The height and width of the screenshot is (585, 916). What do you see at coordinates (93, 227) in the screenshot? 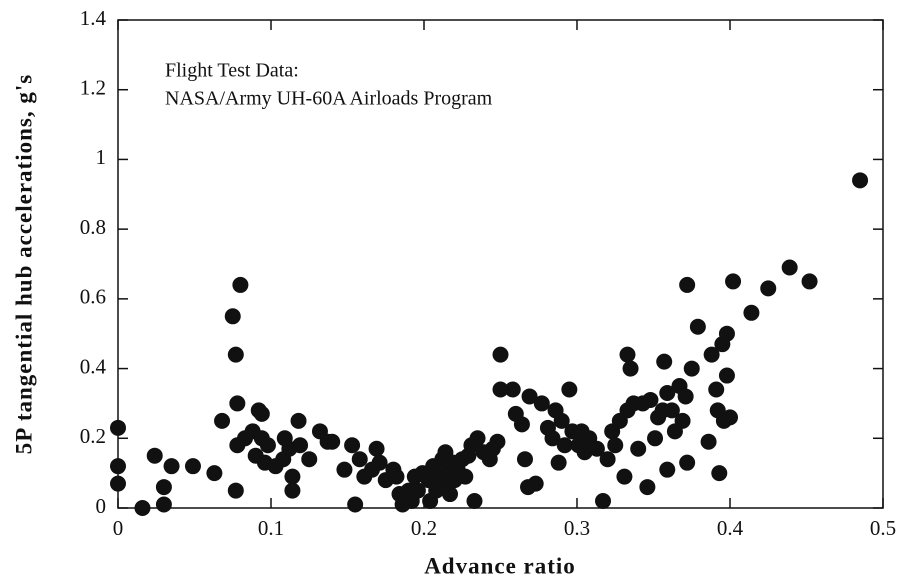
I see `y-tick-label: 0.8` at bounding box center [93, 227].